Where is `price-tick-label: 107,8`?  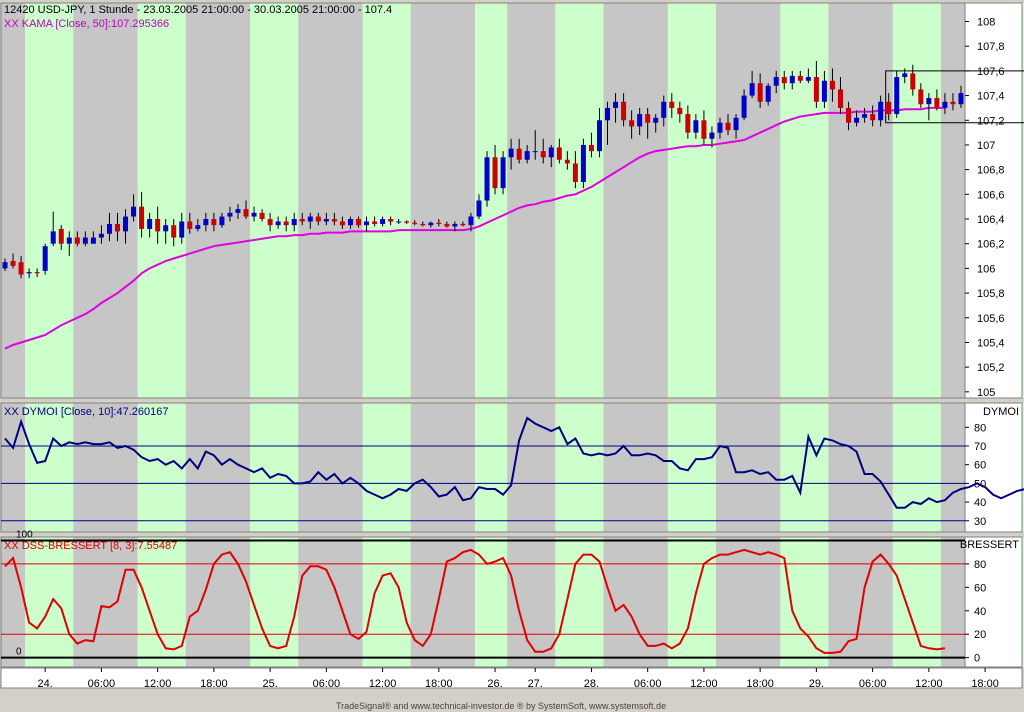 price-tick-label: 107,8 is located at coordinates (991, 47).